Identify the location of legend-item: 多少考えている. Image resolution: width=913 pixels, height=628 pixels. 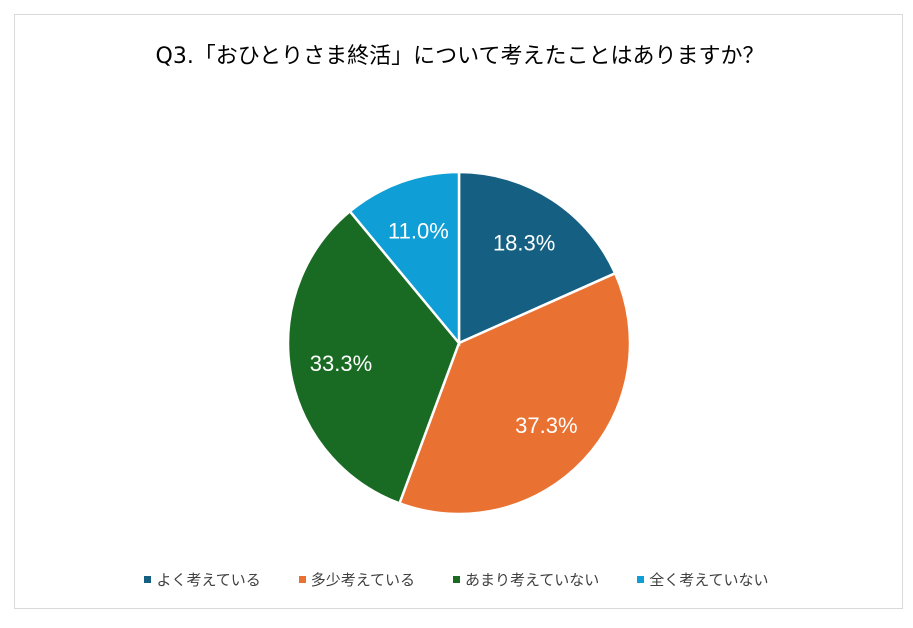
(356, 579).